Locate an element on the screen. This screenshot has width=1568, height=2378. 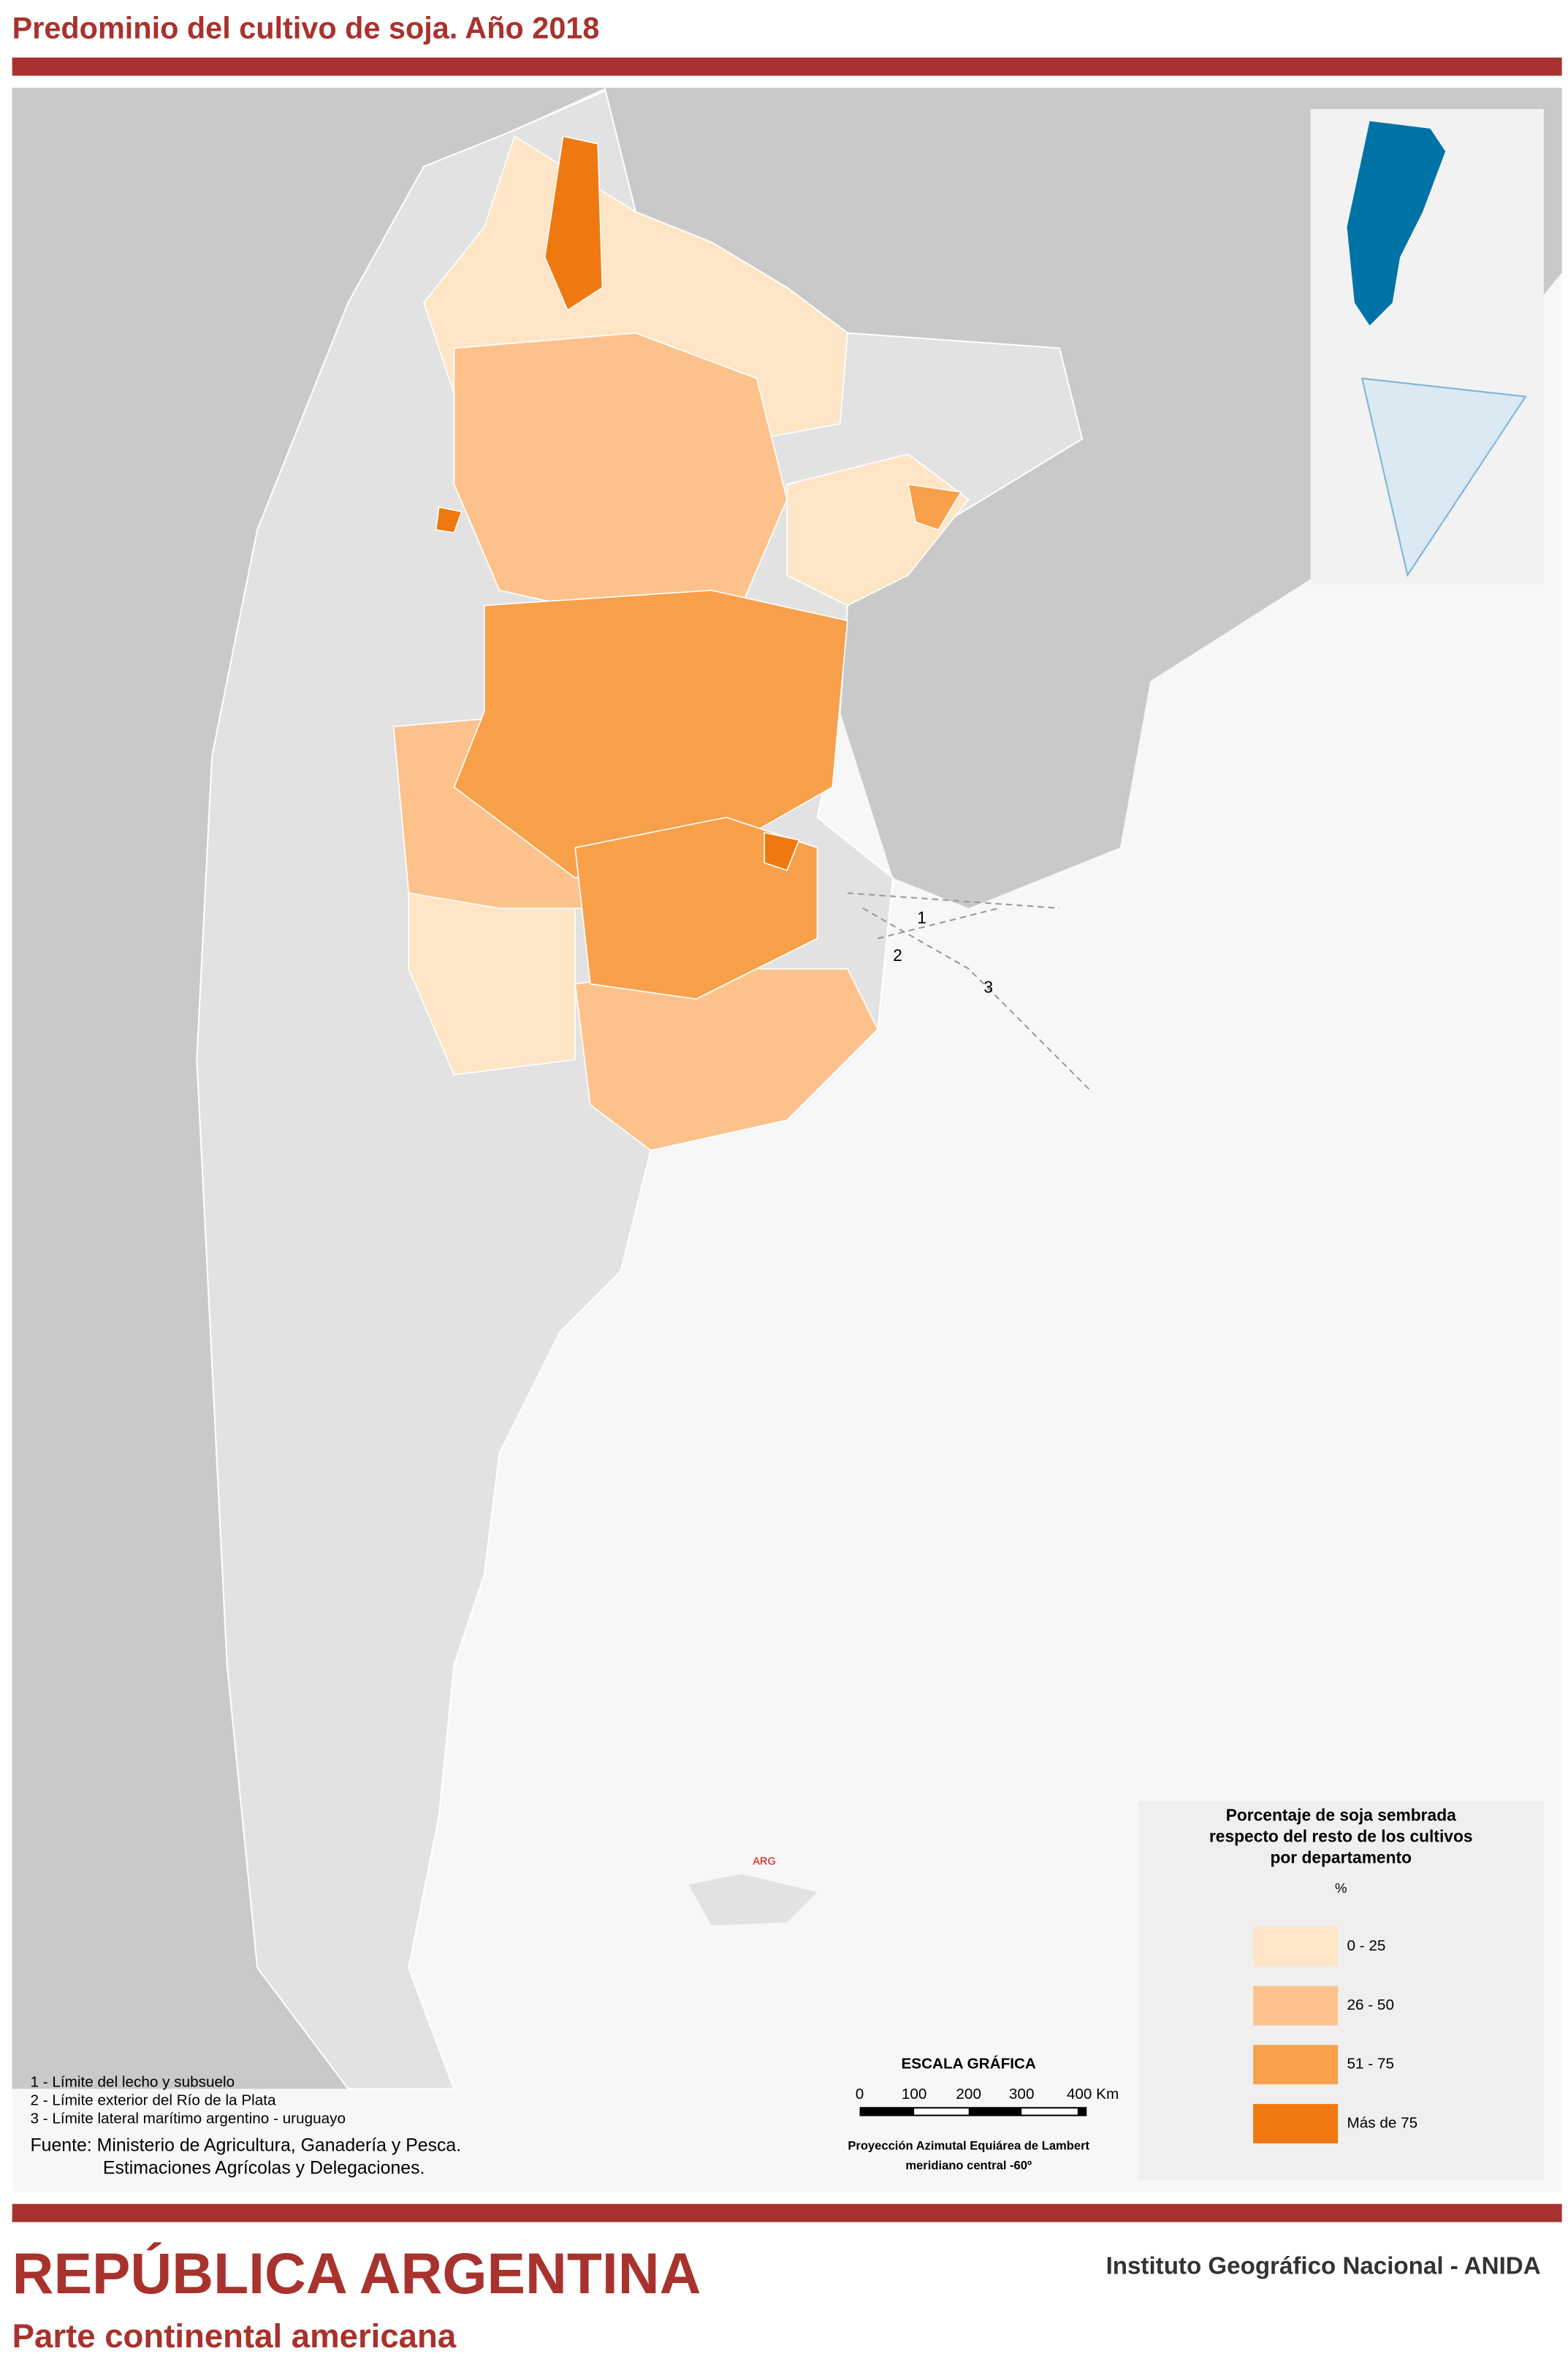
scale-tick: 300 is located at coordinates (1022, 2094).